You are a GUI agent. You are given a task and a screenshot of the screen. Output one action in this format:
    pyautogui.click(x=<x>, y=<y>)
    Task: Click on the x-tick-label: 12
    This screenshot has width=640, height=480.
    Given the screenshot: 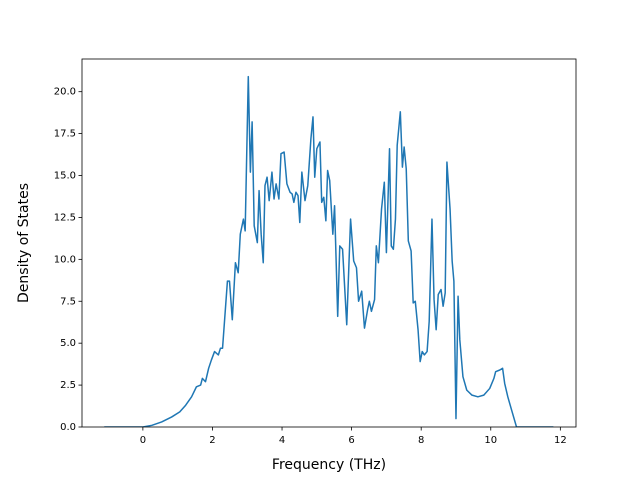 What is the action you would take?
    pyautogui.click(x=560, y=440)
    